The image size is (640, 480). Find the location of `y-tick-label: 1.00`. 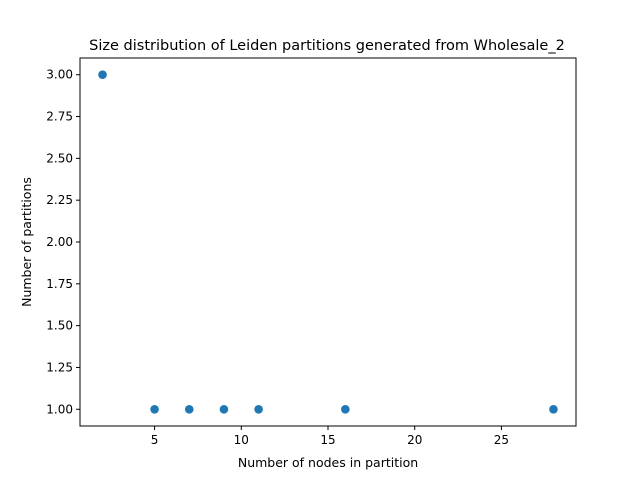

y-tick-label: 1.00 is located at coordinates (59, 409).